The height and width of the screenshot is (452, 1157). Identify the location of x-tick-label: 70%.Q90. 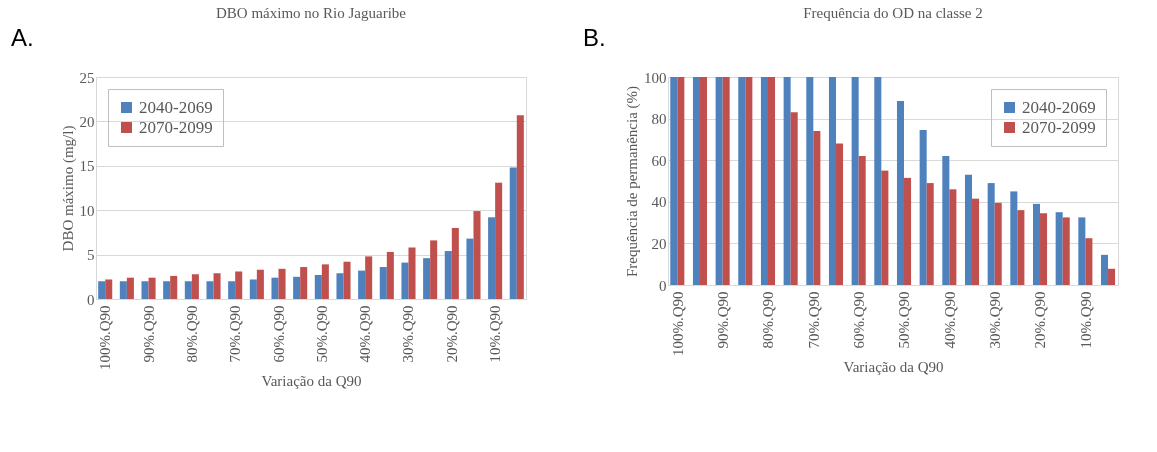
(235, 334).